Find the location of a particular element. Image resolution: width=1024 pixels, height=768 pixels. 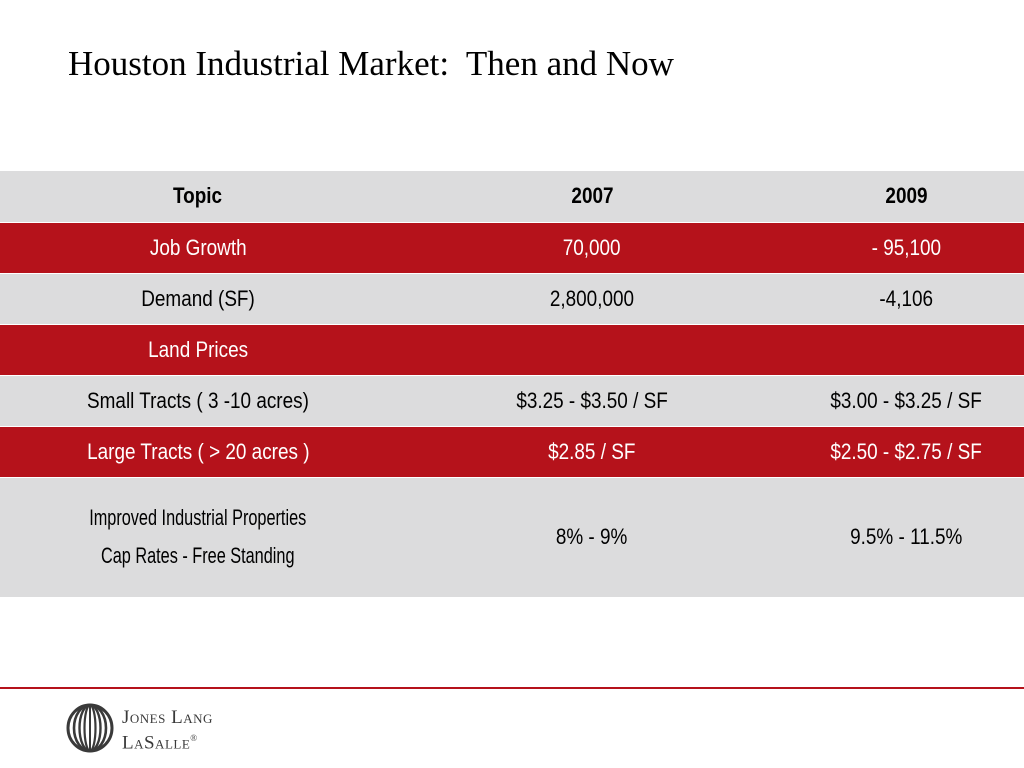

cell-2007: $2.85 / SF is located at coordinates (592, 451).